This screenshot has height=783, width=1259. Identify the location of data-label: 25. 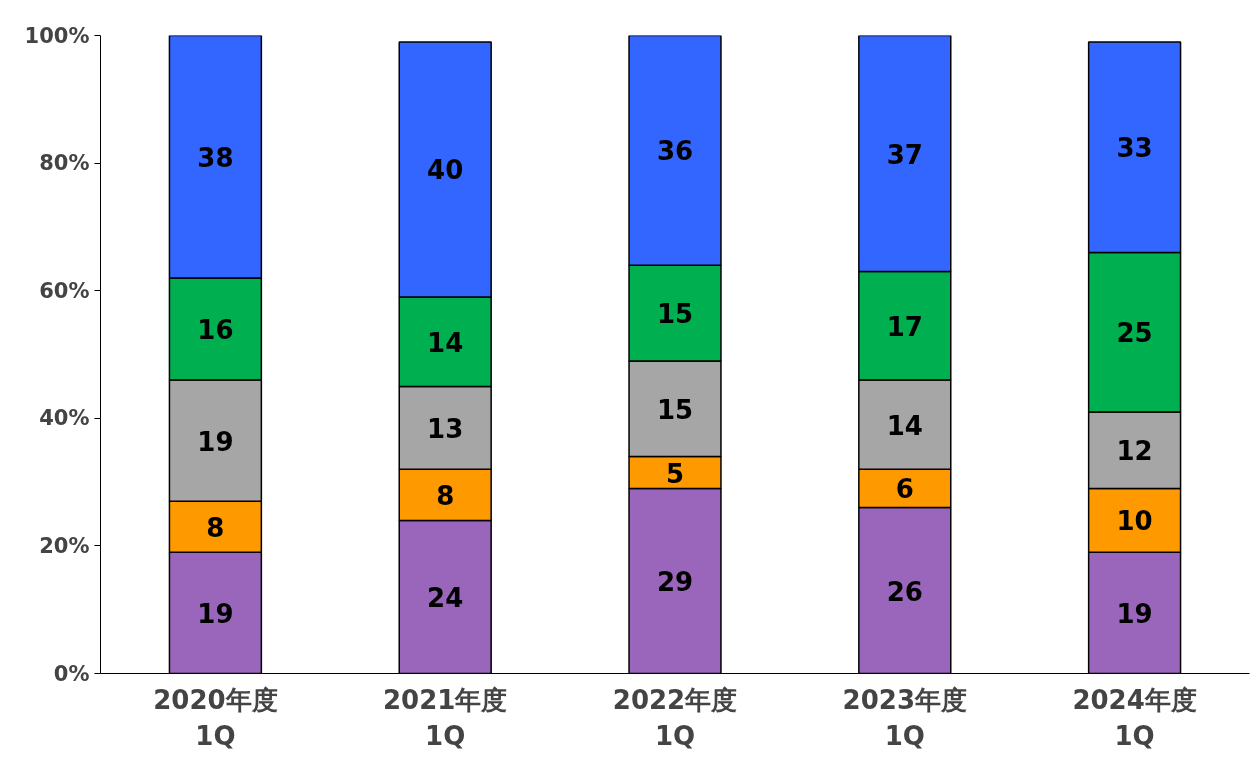
(1134, 333).